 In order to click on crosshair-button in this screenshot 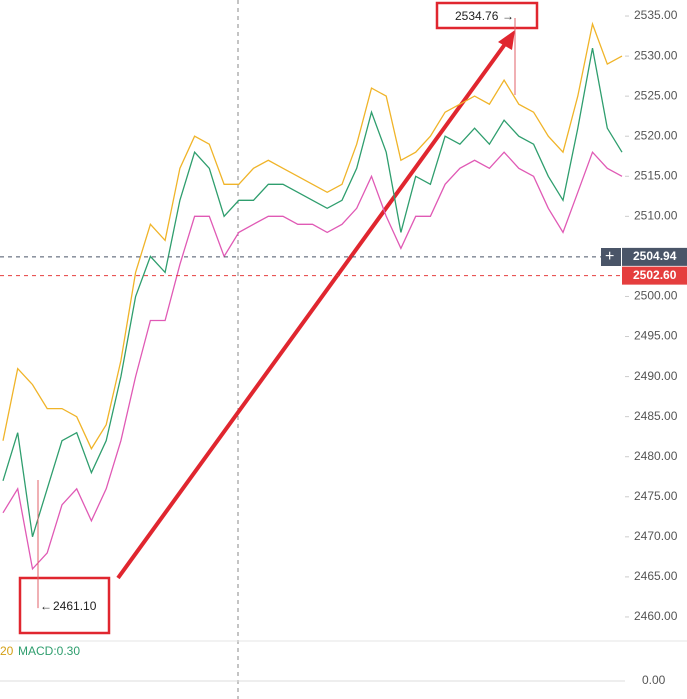, I will do `click(611, 257)`.